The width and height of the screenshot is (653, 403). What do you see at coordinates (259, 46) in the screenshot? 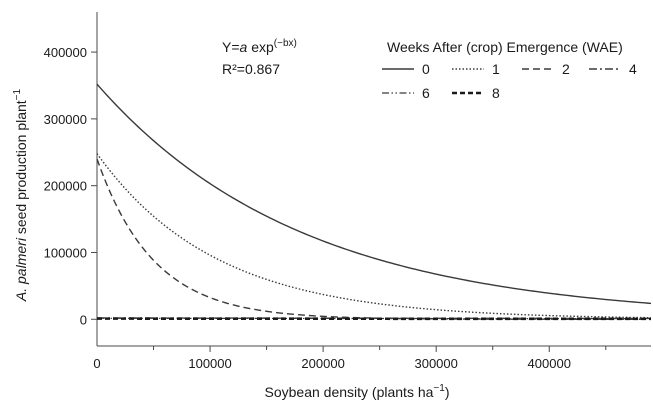
I see `model-equation: Y=a exp(−bx)` at bounding box center [259, 46].